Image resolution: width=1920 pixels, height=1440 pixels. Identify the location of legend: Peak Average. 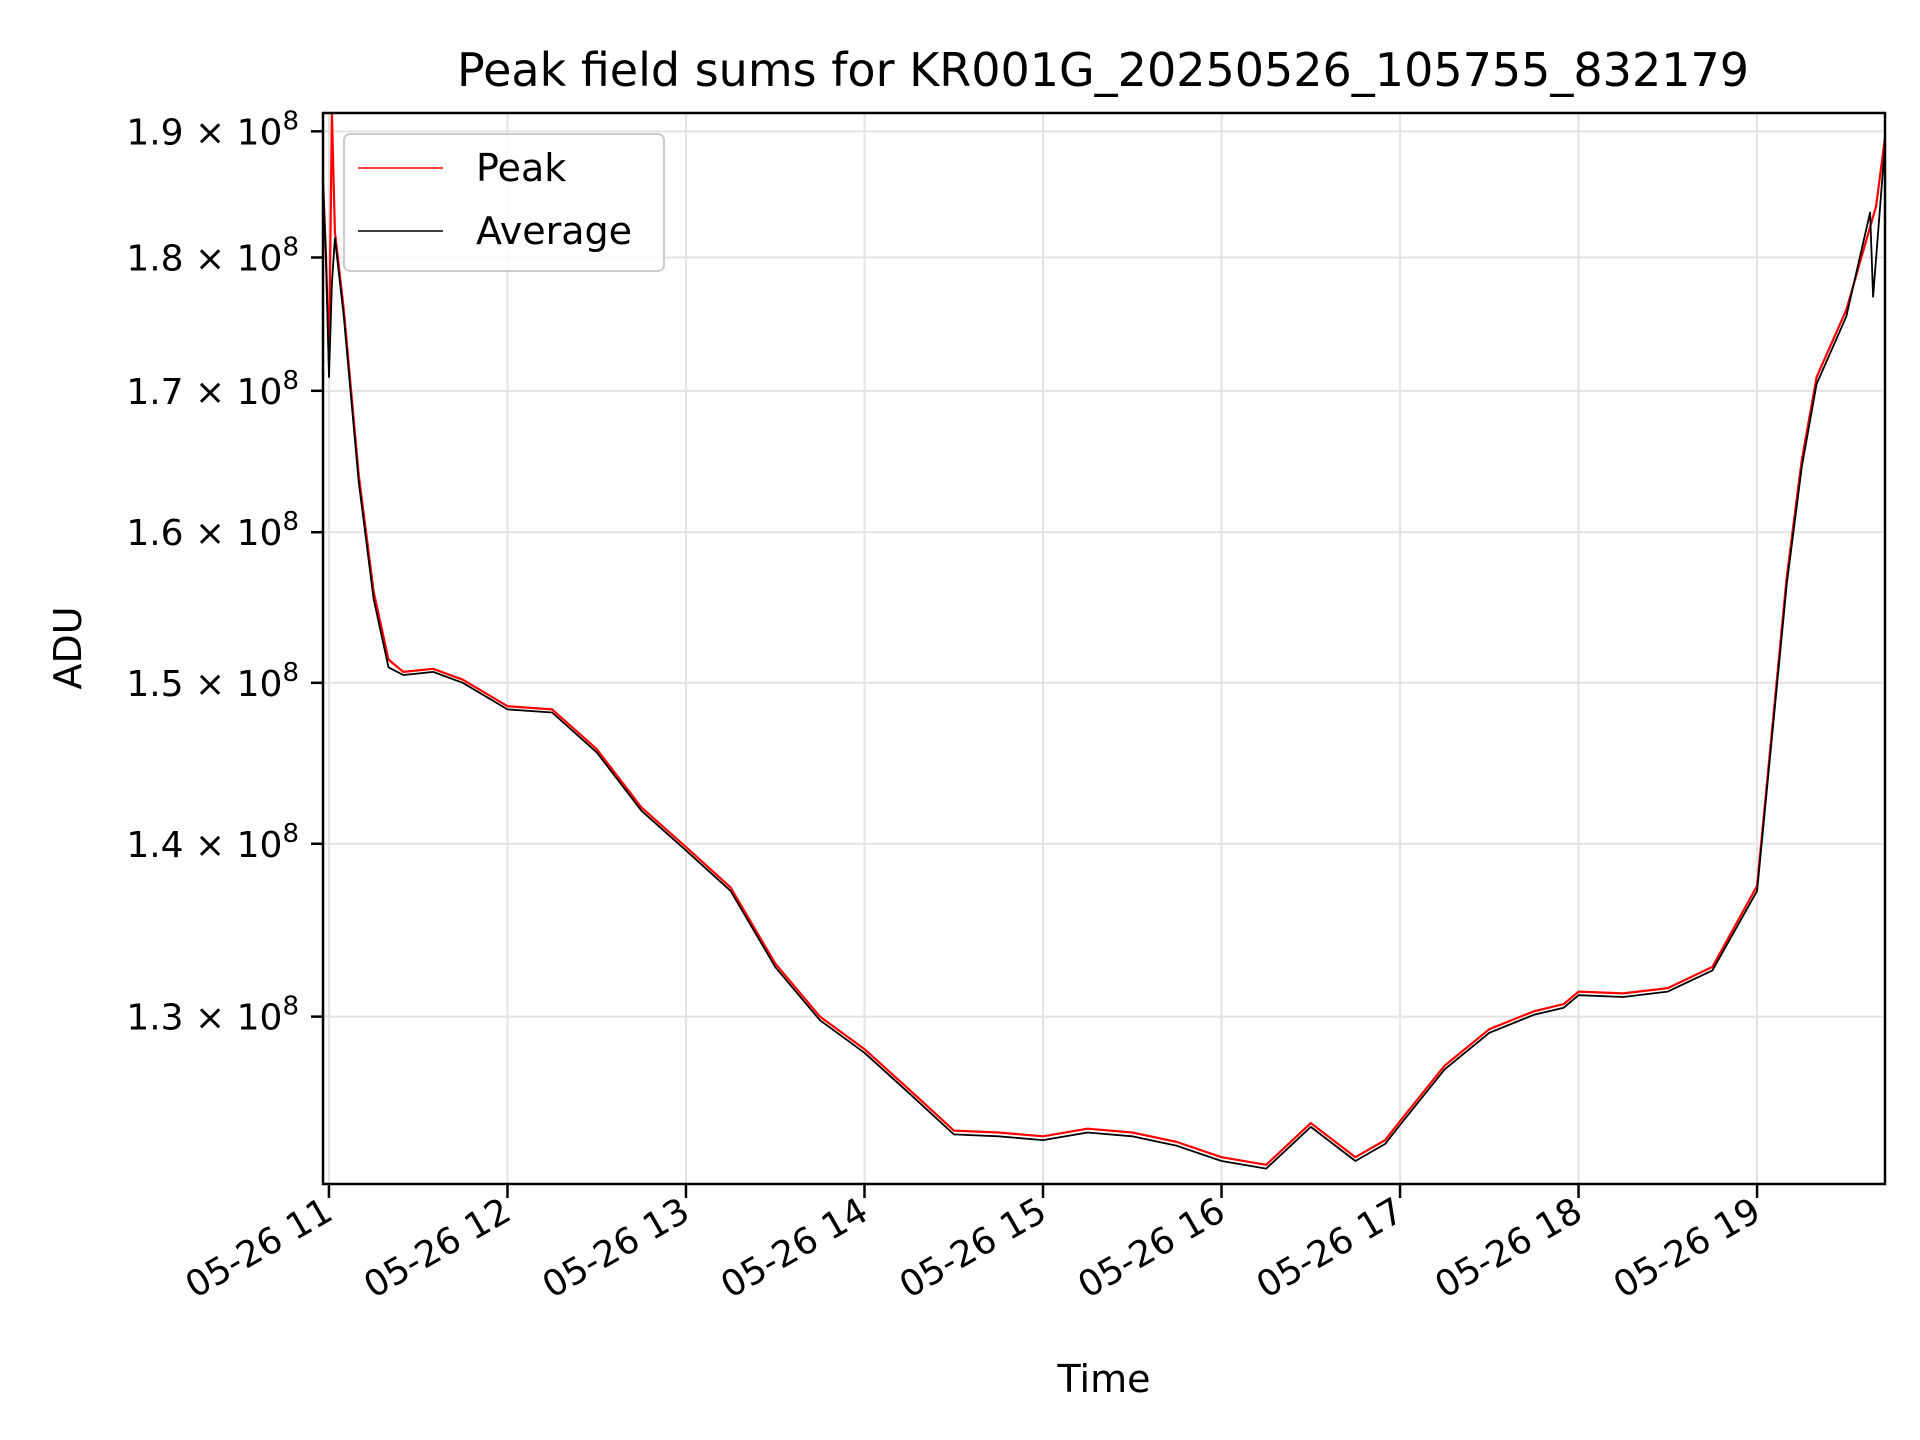
(504, 202).